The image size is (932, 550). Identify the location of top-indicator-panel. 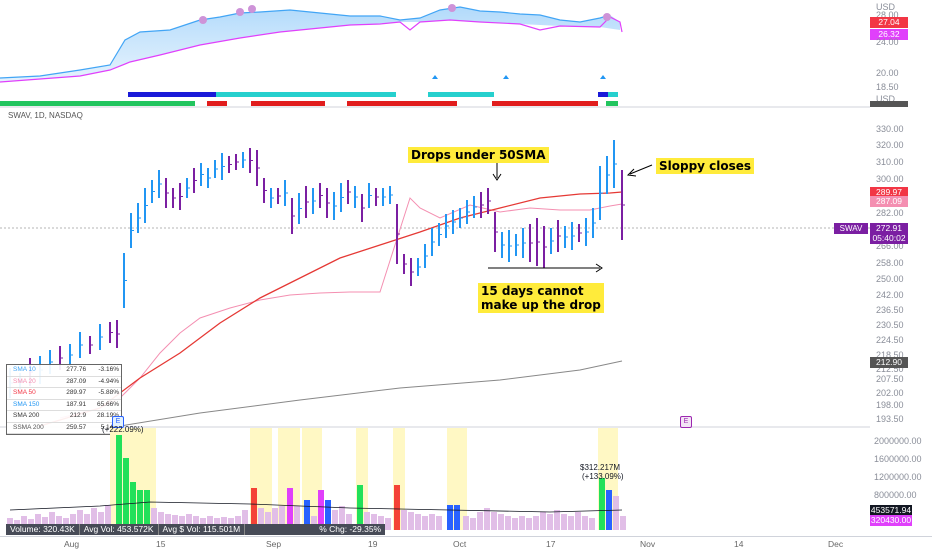
(311, 43).